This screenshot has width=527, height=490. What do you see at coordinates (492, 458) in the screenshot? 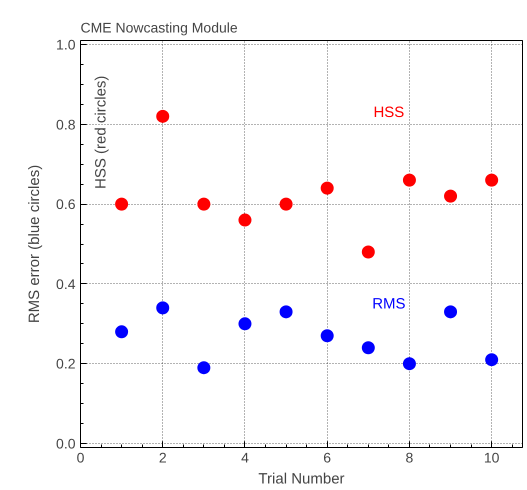
I see `x-tick-label: 10` at bounding box center [492, 458].